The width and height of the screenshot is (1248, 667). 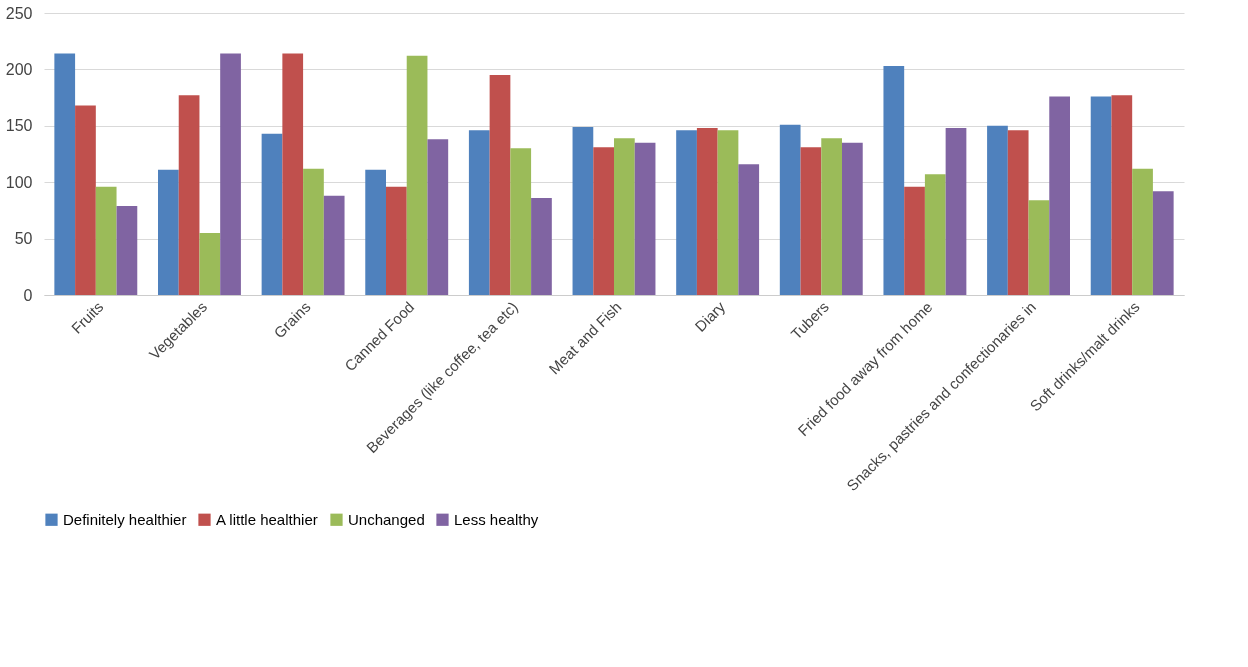 What do you see at coordinates (19, 69) in the screenshot?
I see `y-tick-label: 200` at bounding box center [19, 69].